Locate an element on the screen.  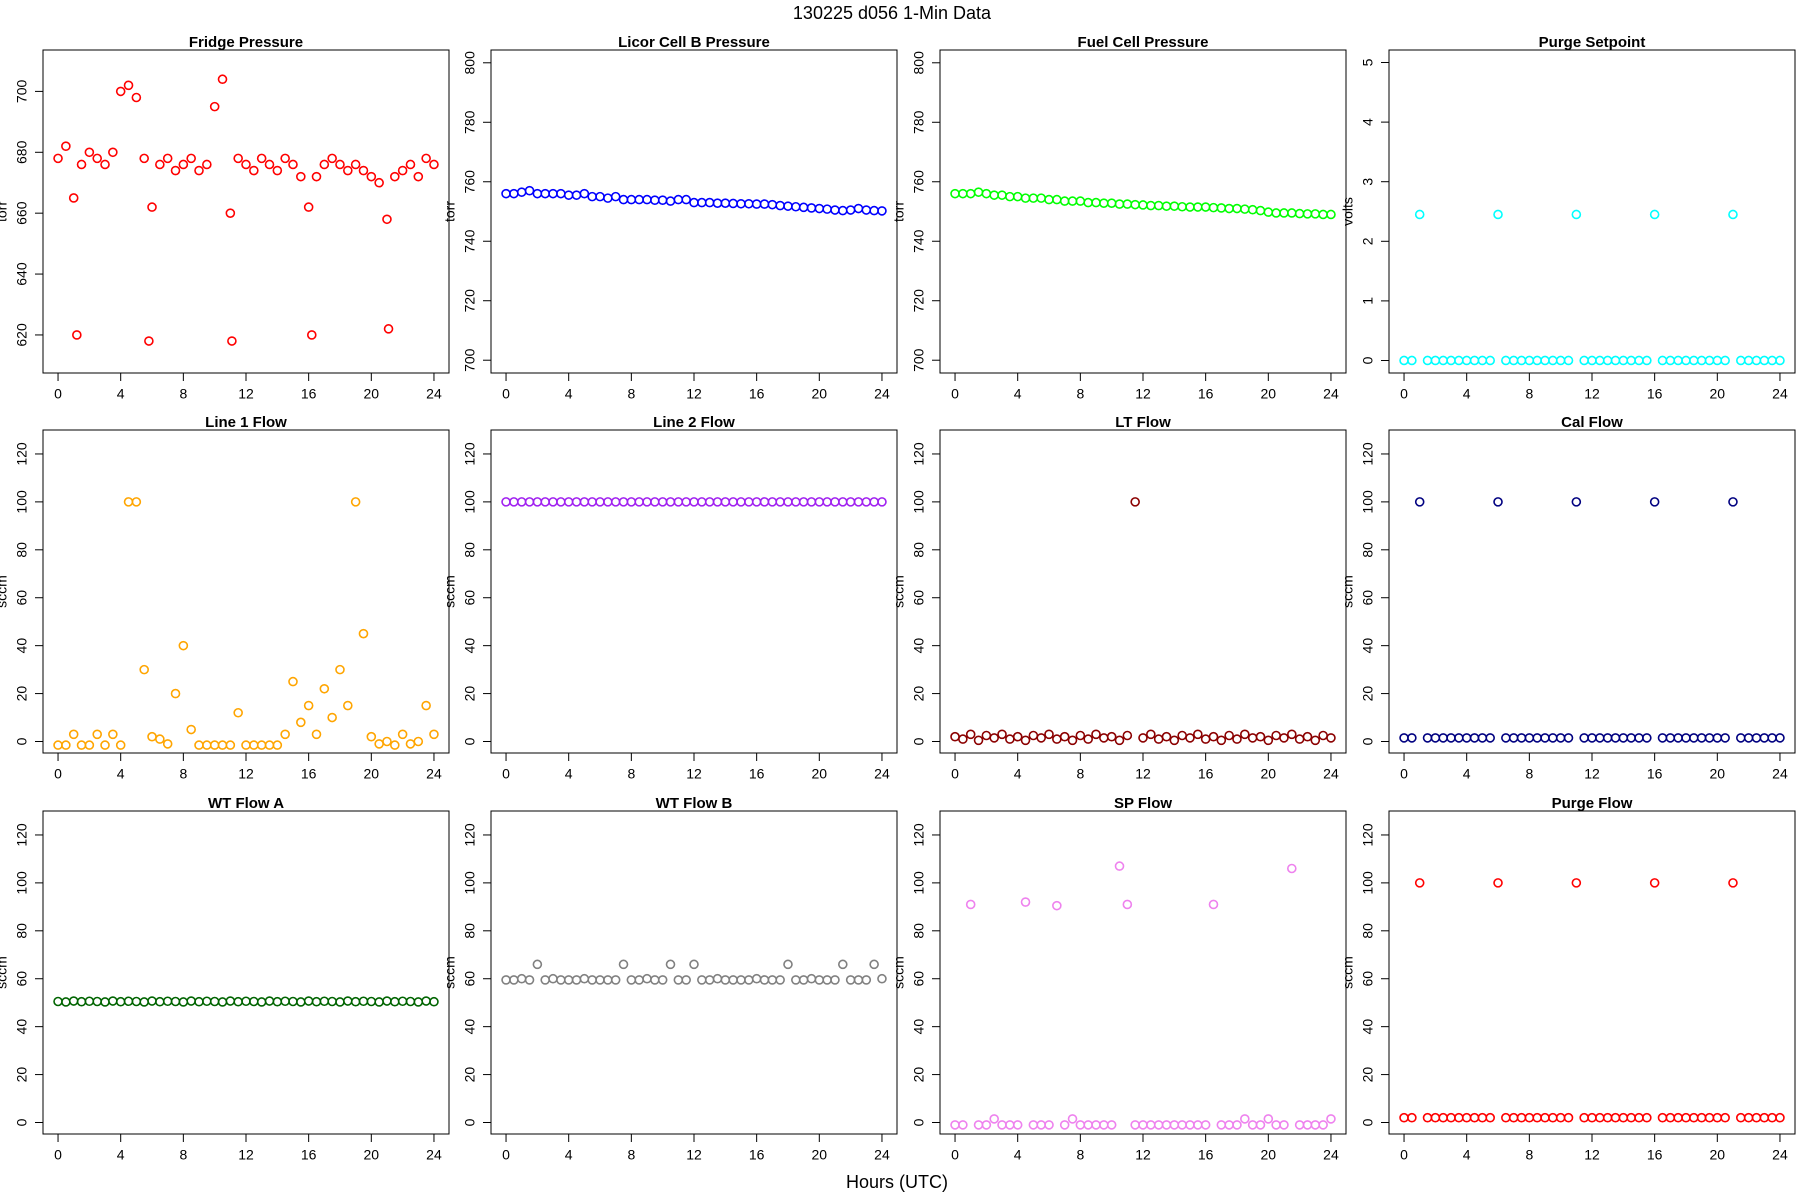
y-tick-label: 2 is located at coordinates (1368, 241).